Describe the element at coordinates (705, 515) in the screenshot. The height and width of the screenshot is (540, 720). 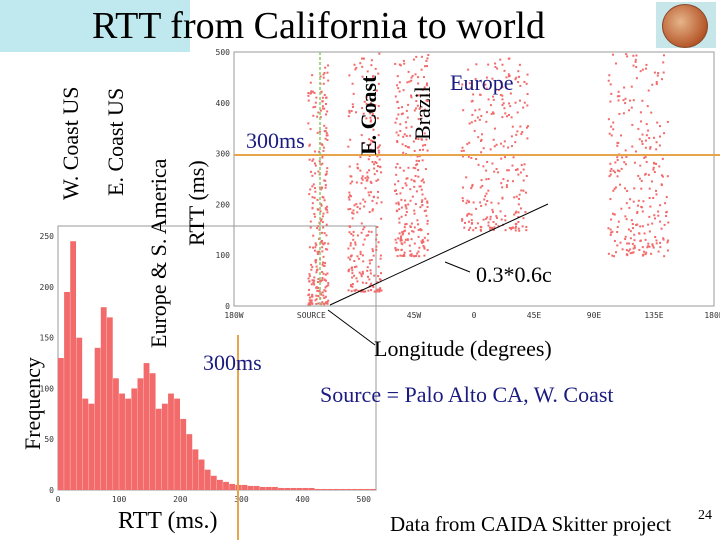
I see `page-number: 24` at that location.